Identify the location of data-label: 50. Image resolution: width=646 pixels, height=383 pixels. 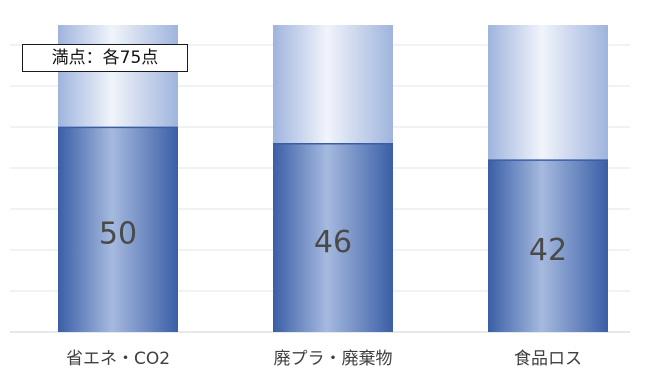
(118, 234).